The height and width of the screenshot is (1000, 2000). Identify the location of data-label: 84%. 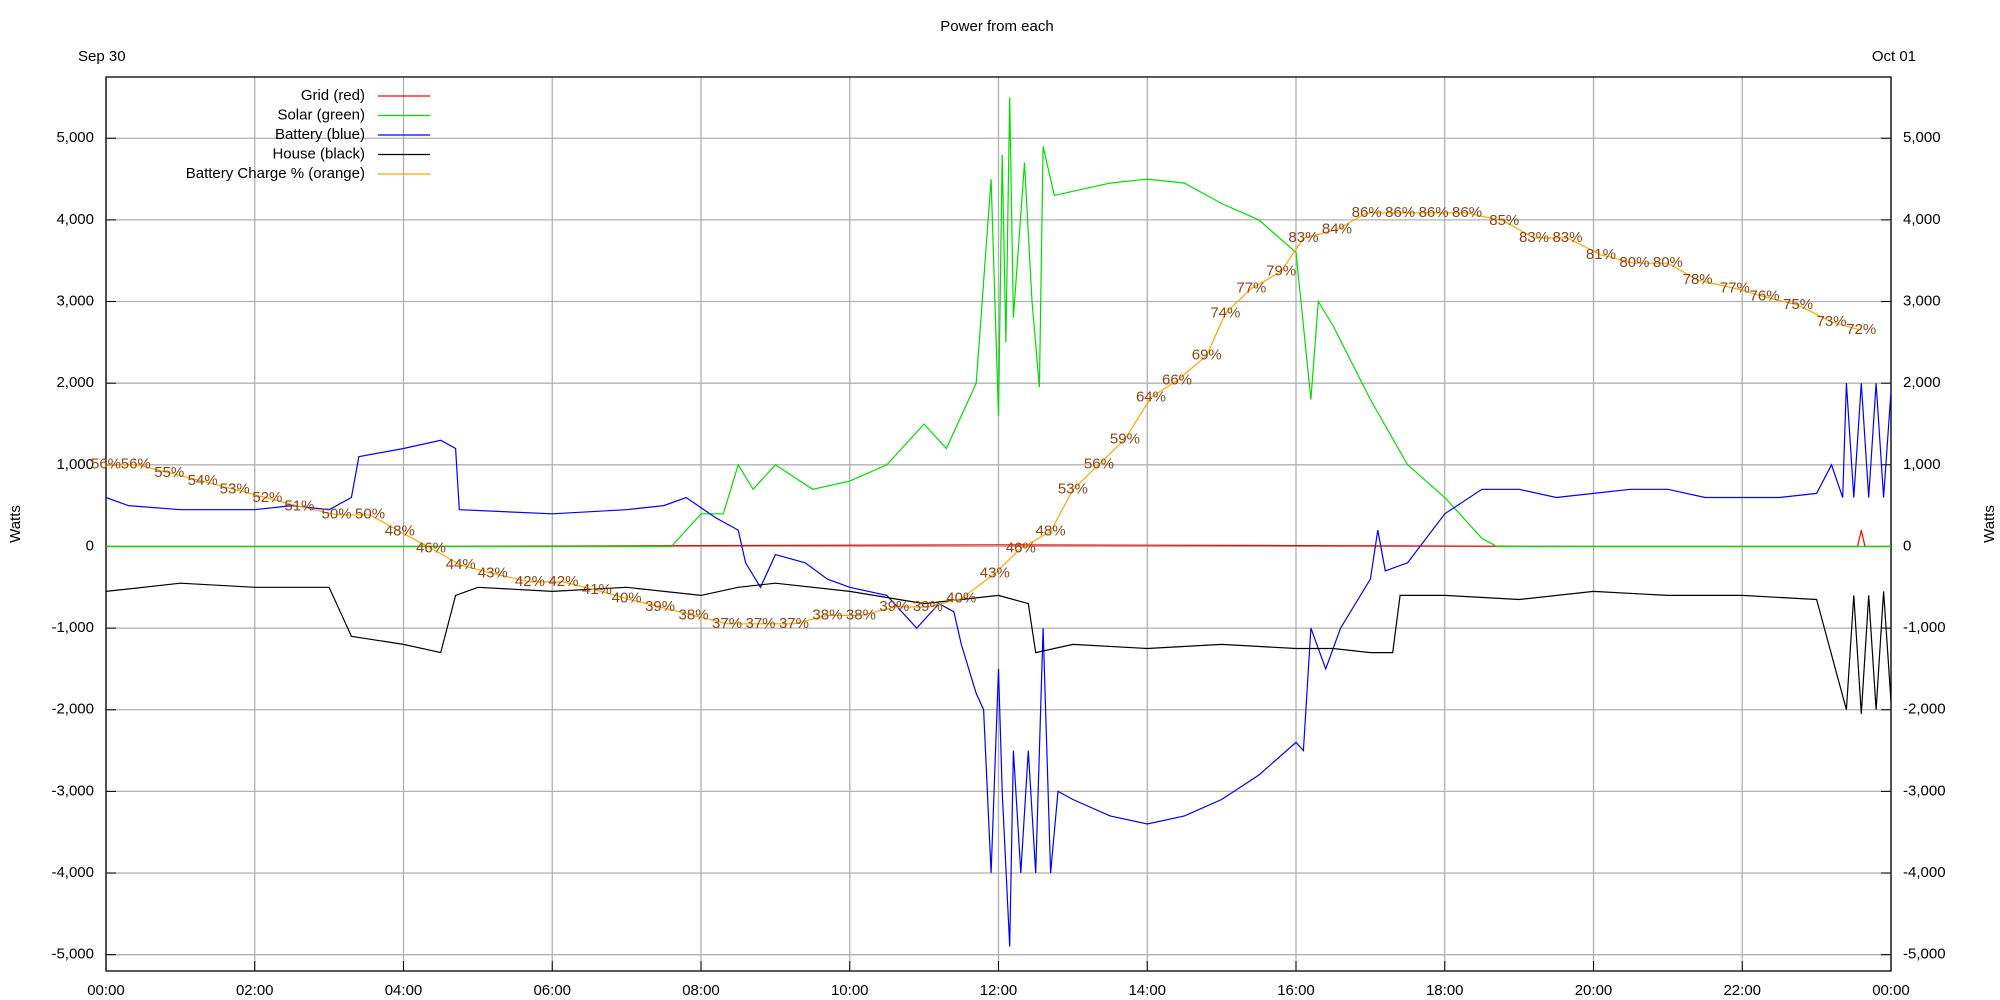
(1337, 229).